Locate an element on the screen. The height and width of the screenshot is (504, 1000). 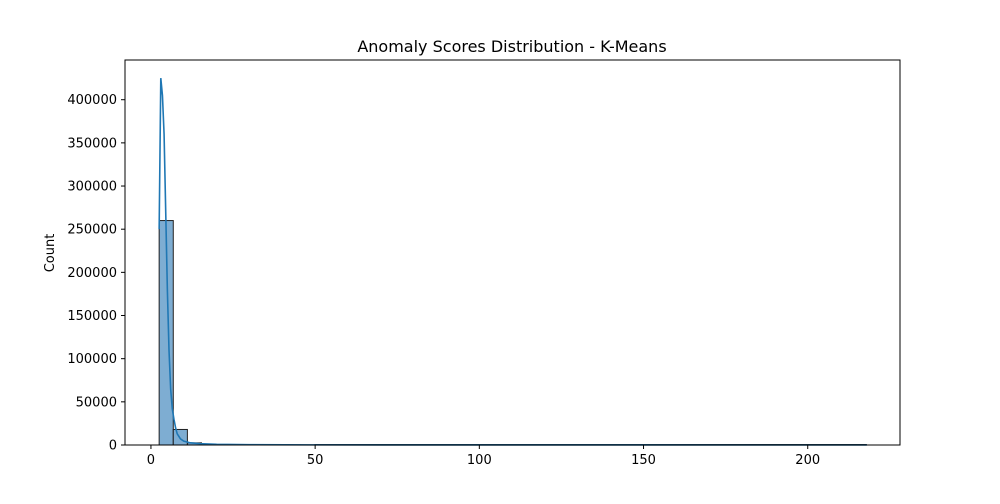
x-tick-label-1: 50 is located at coordinates (315, 460).